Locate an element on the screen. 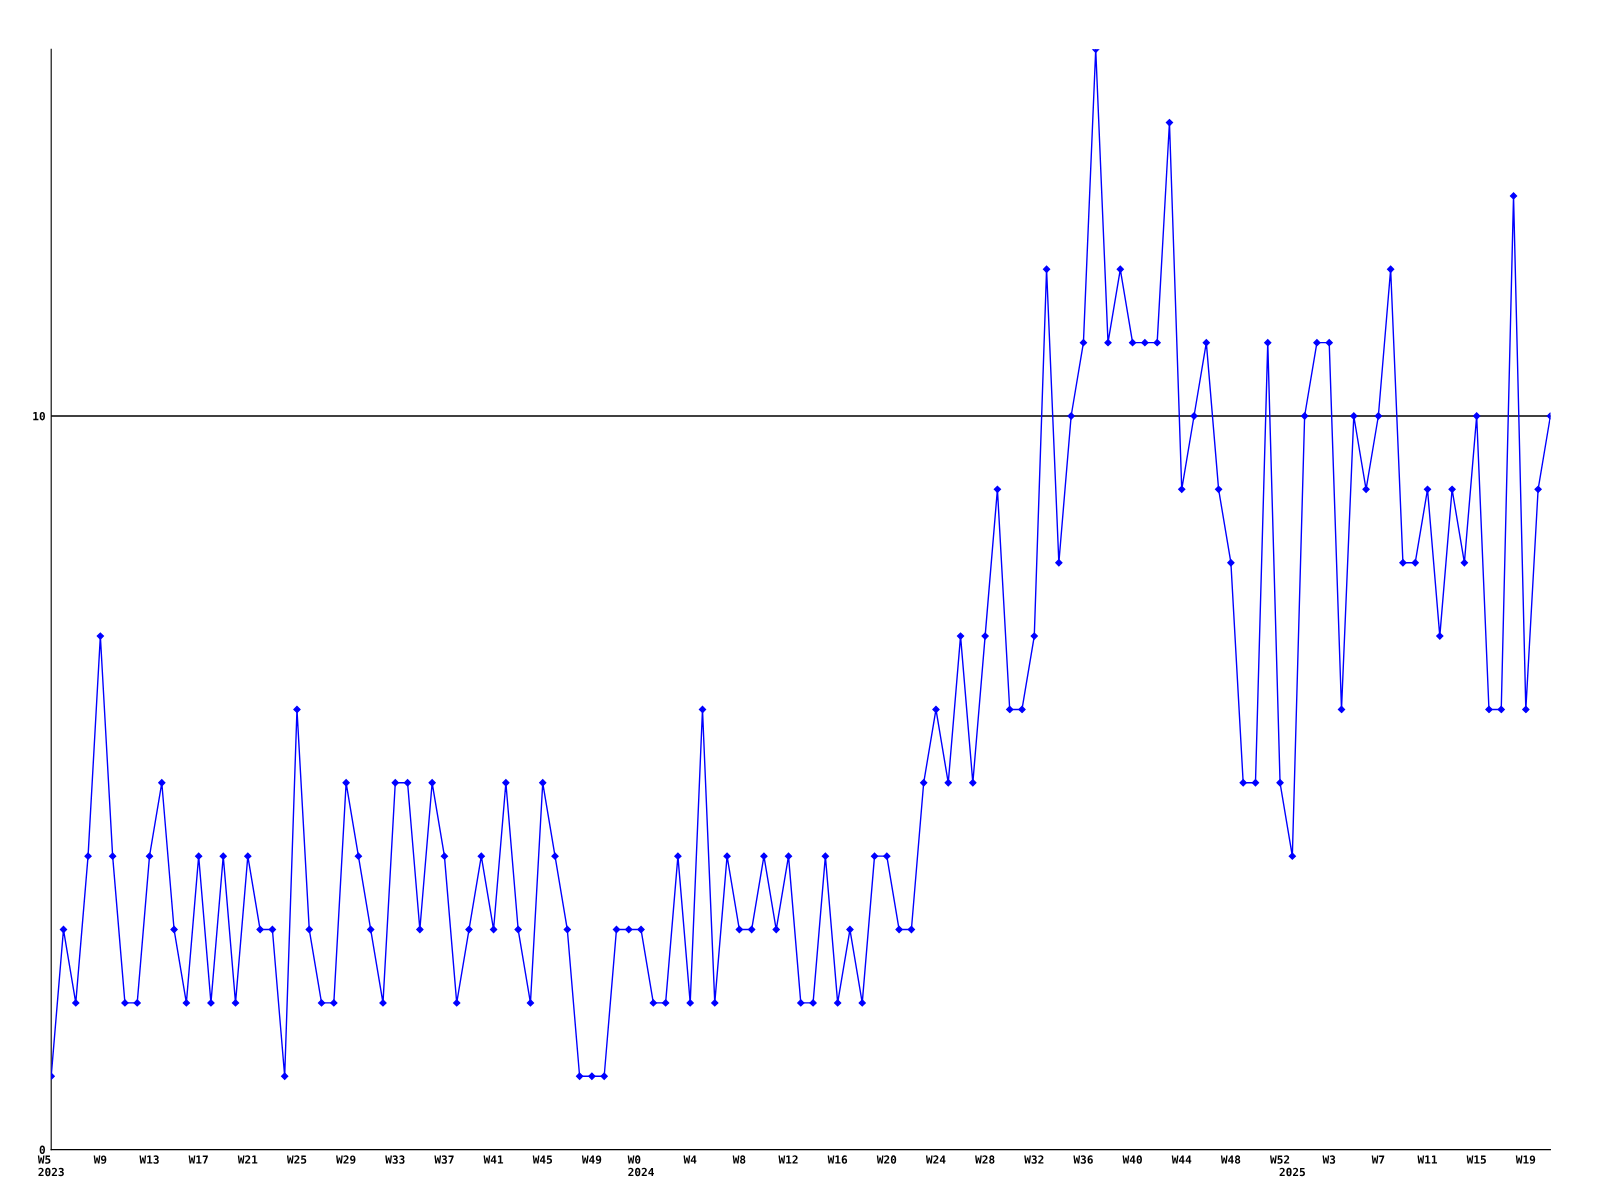 The width and height of the screenshot is (1600, 1200). x-tick-label: W36 is located at coordinates (1083, 1159).